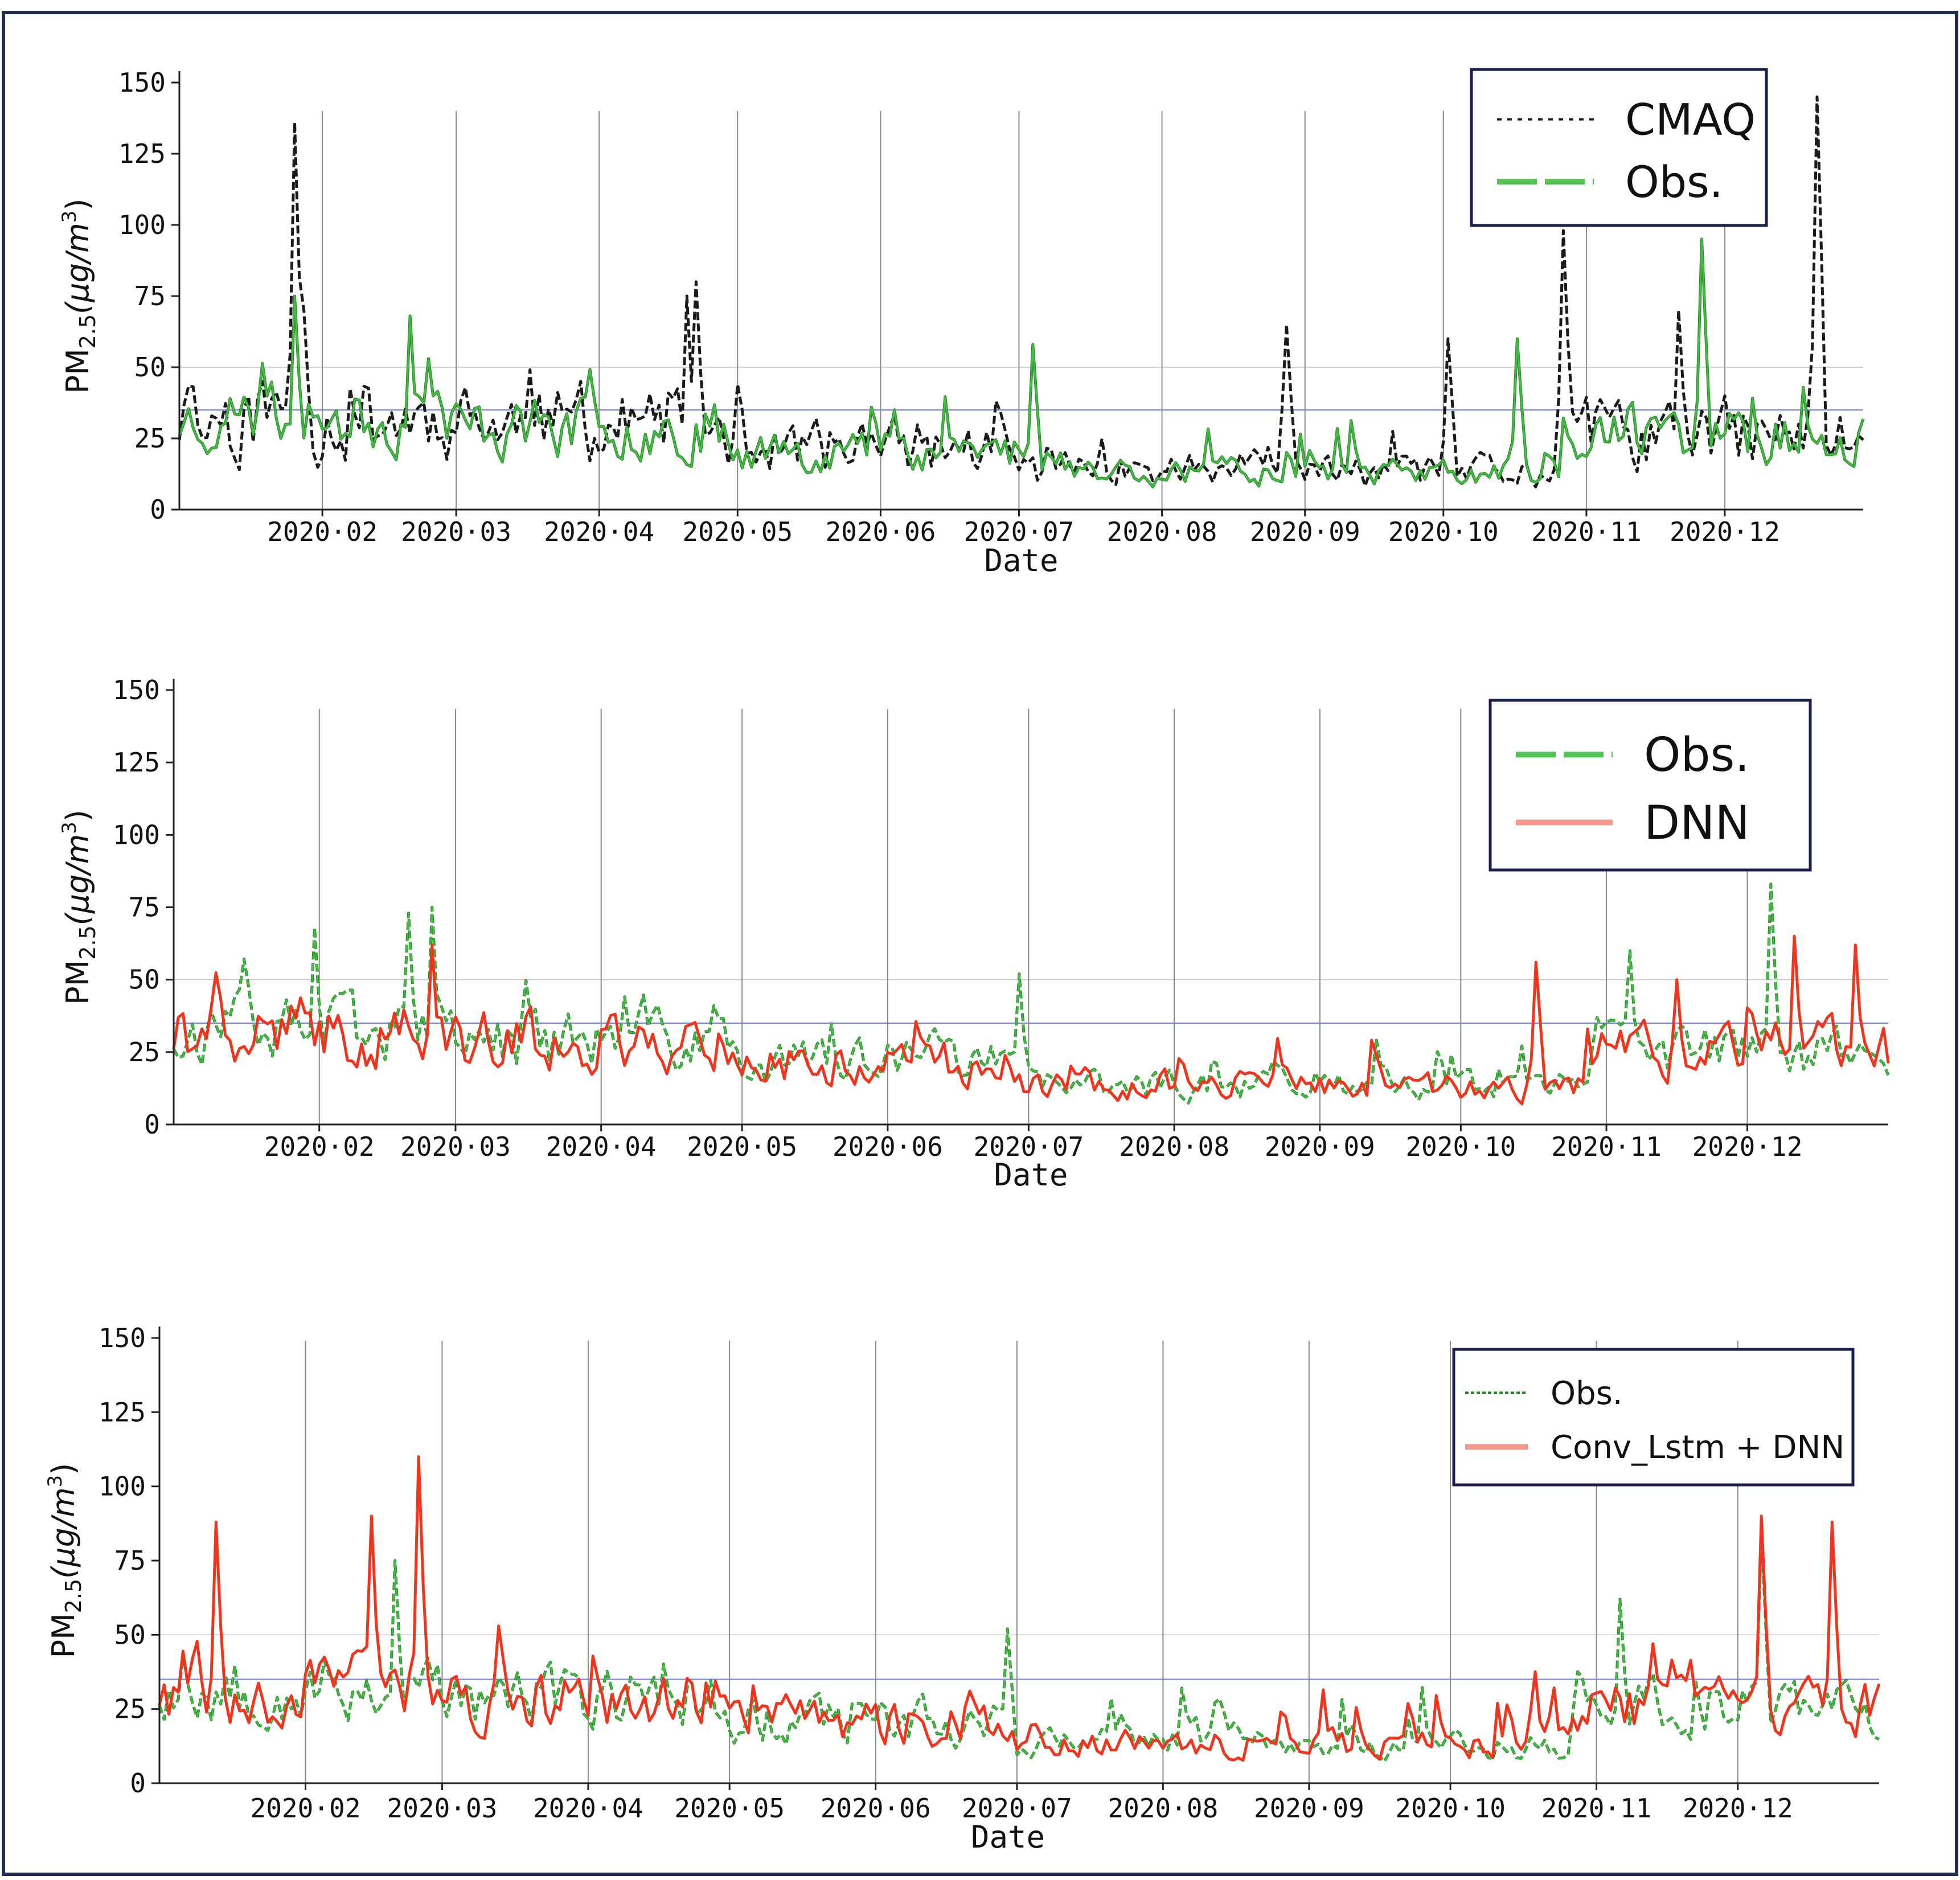 The width and height of the screenshot is (1960, 1880). What do you see at coordinates (1697, 823) in the screenshot?
I see `legend-label: DNN` at bounding box center [1697, 823].